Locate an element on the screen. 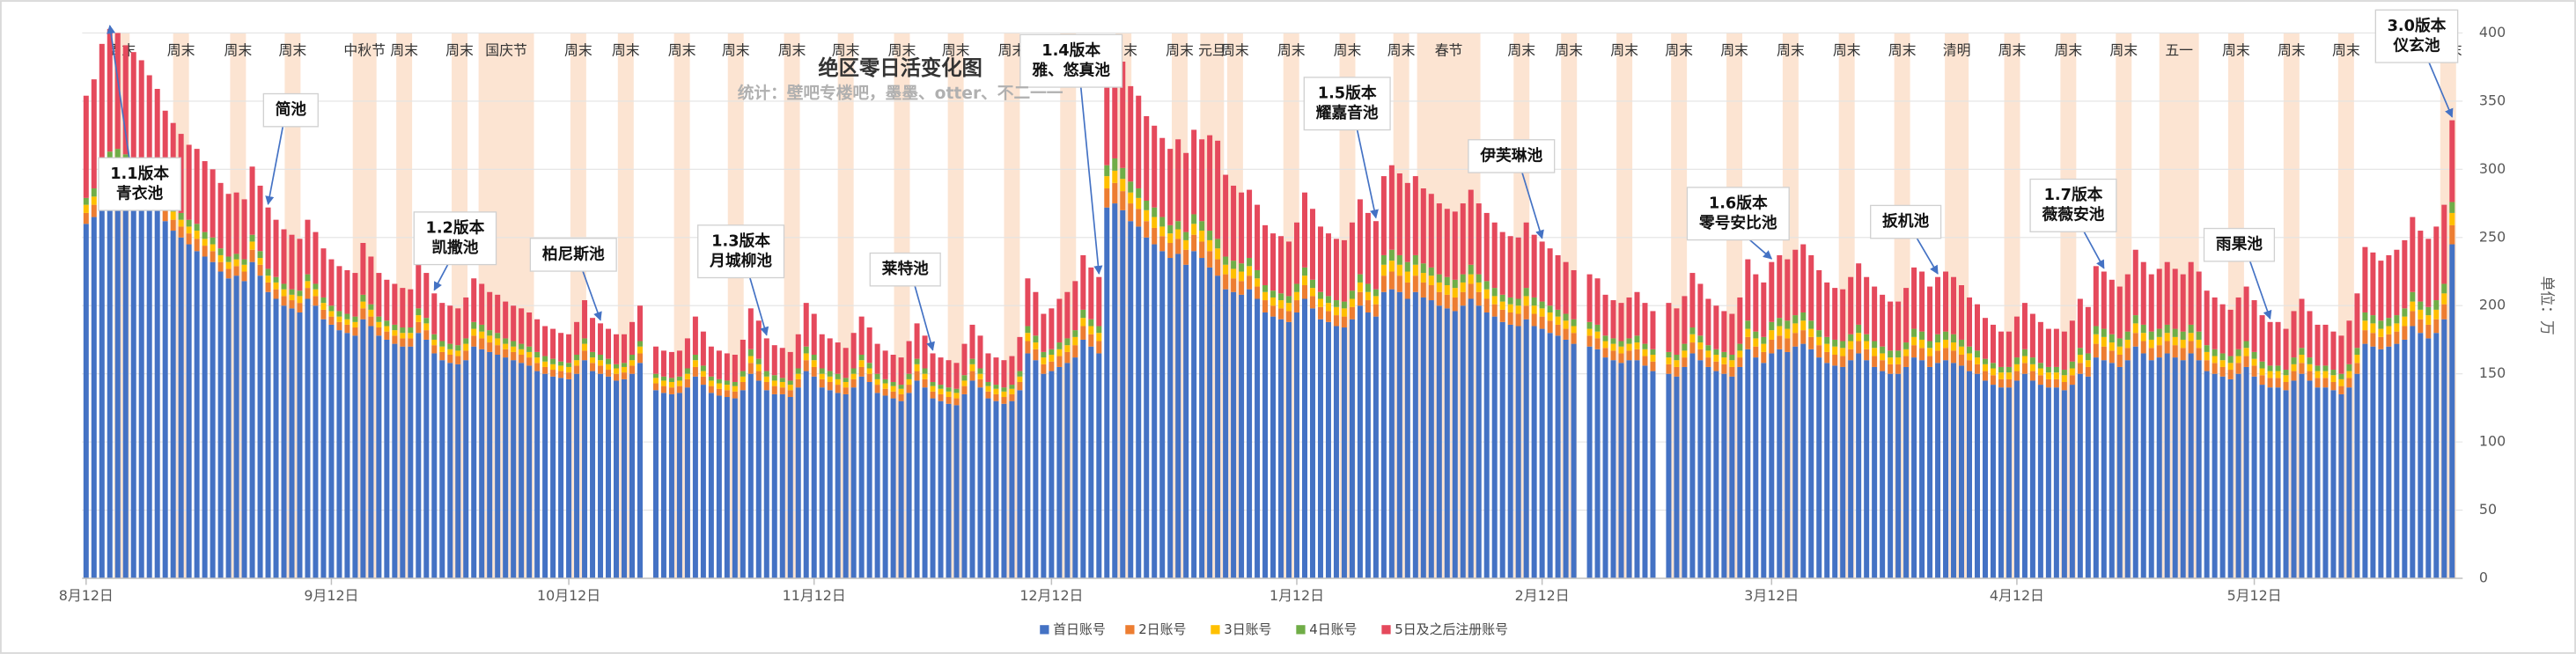 This screenshot has width=2576, height=654. y-tick-label: 350 is located at coordinates (2493, 100).